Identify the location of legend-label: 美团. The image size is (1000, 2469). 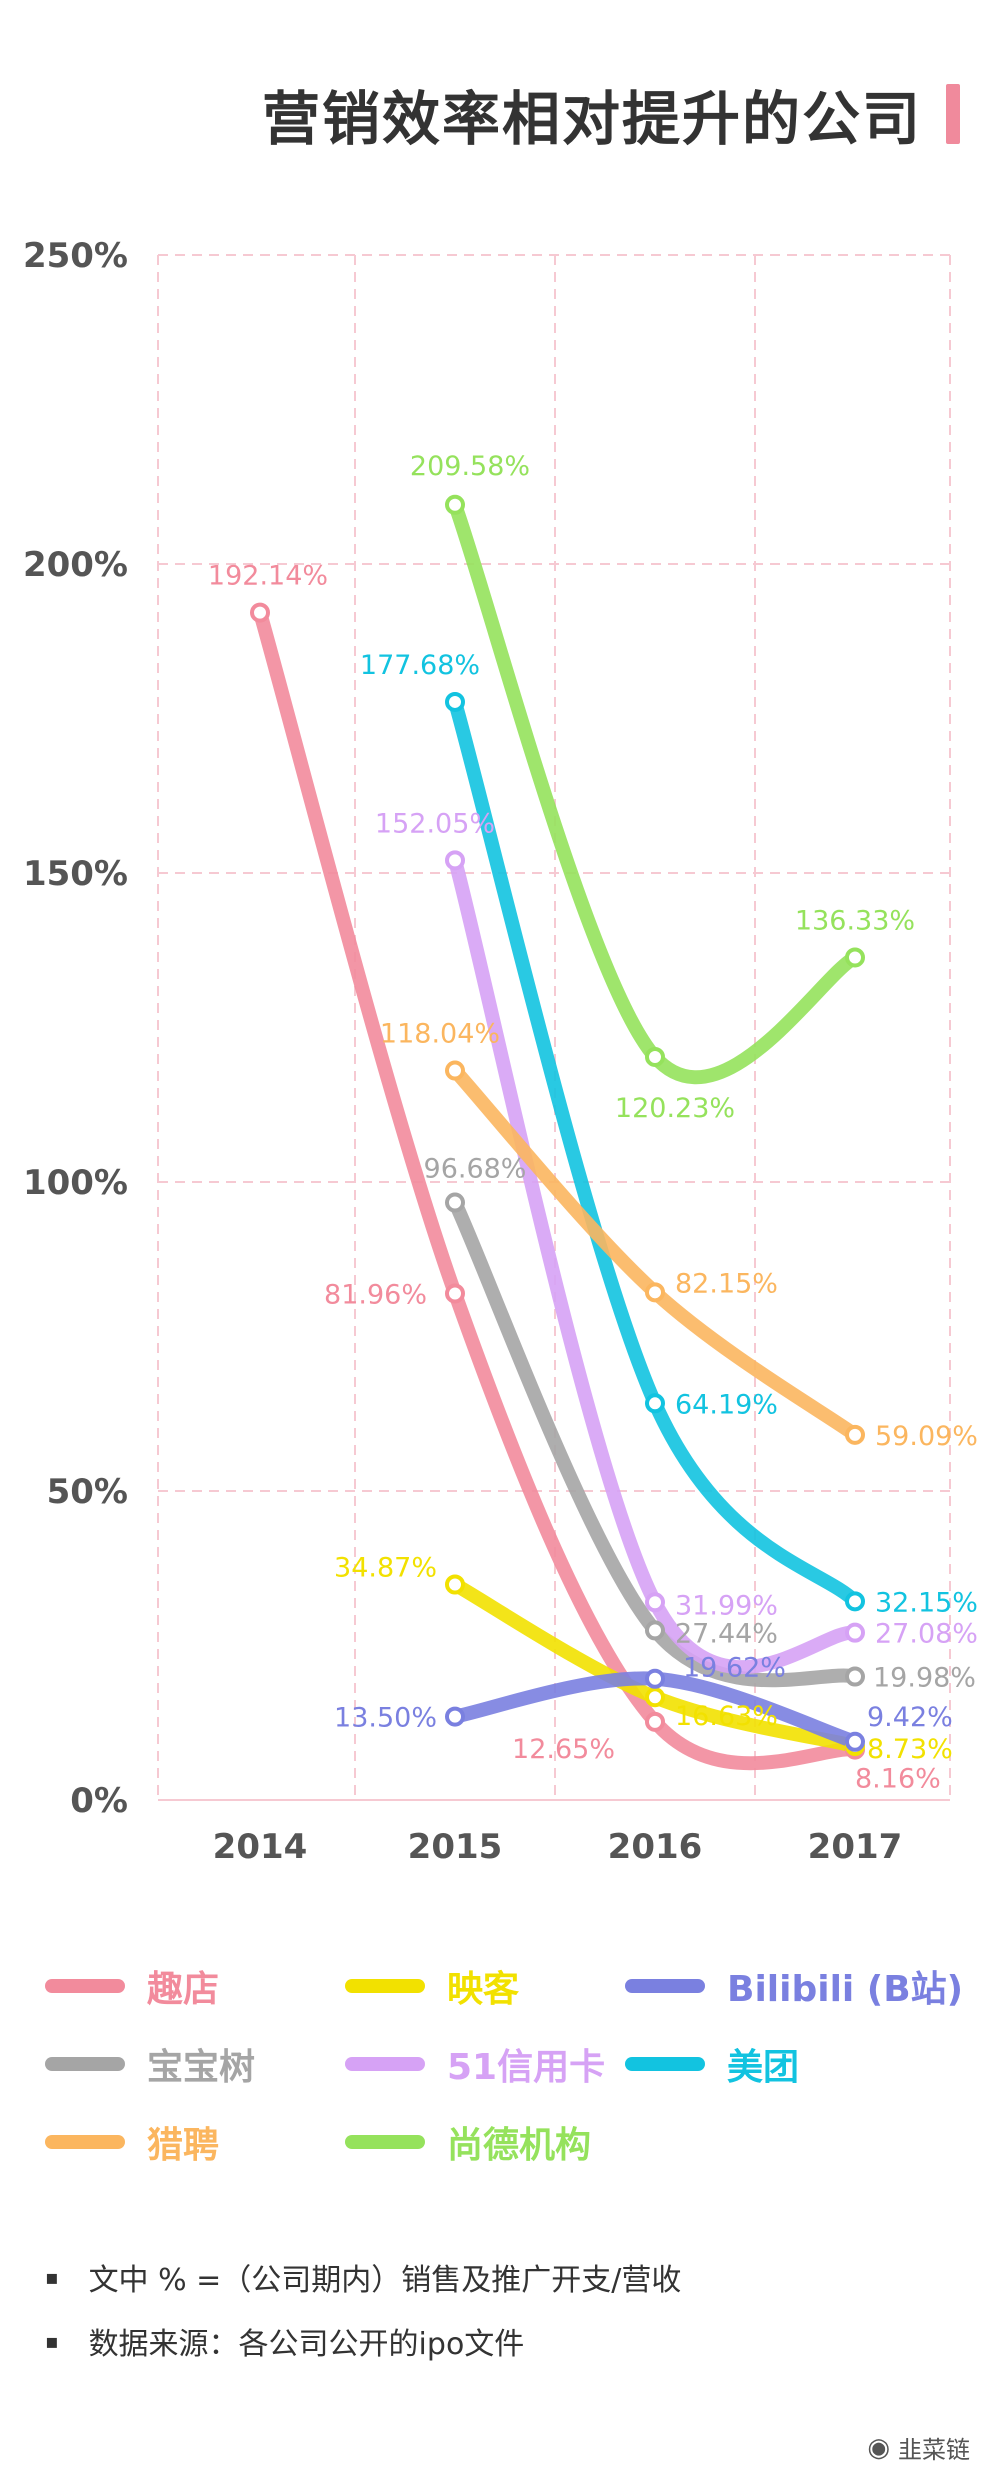
(763, 2067).